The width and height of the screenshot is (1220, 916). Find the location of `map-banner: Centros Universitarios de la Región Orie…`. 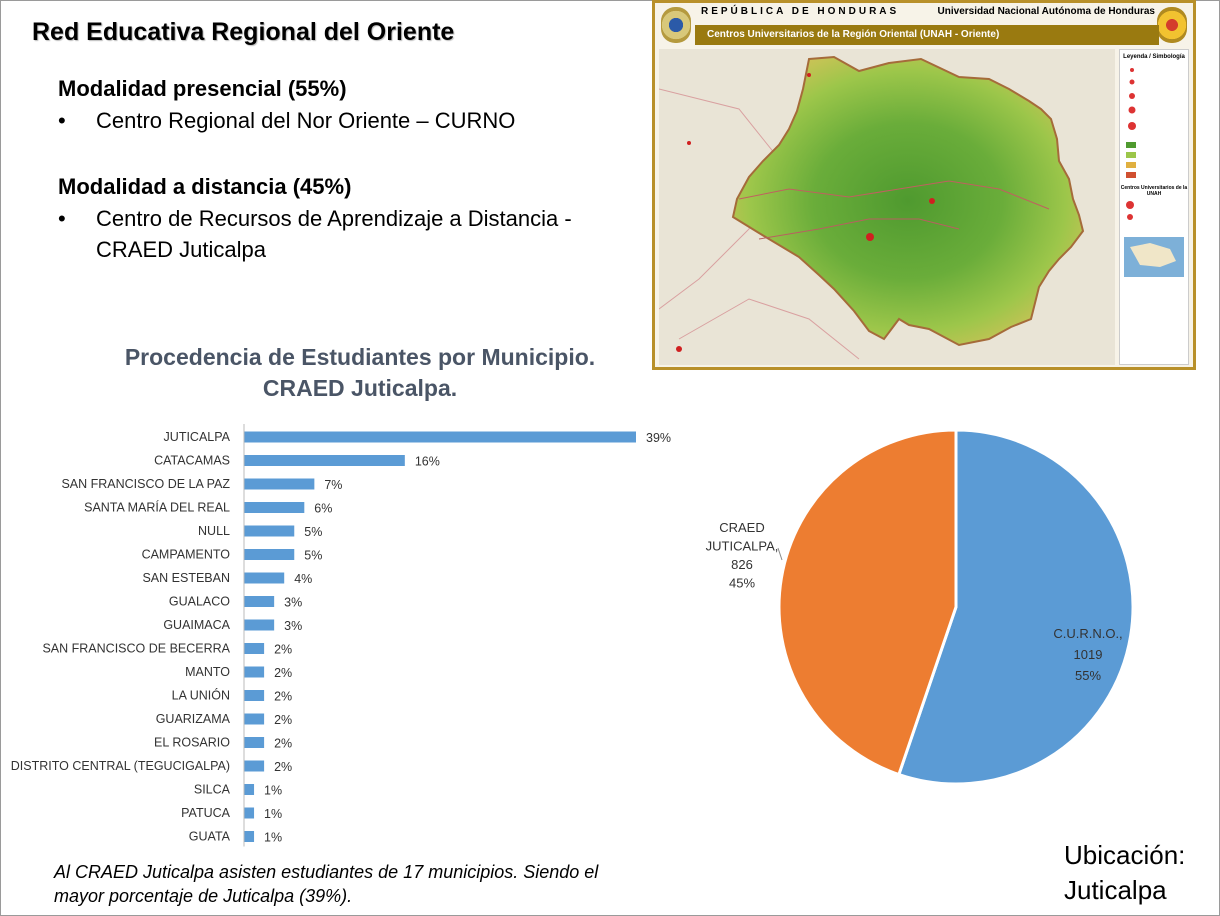

map-banner: Centros Universitarios de la Región Orie… is located at coordinates (927, 35).